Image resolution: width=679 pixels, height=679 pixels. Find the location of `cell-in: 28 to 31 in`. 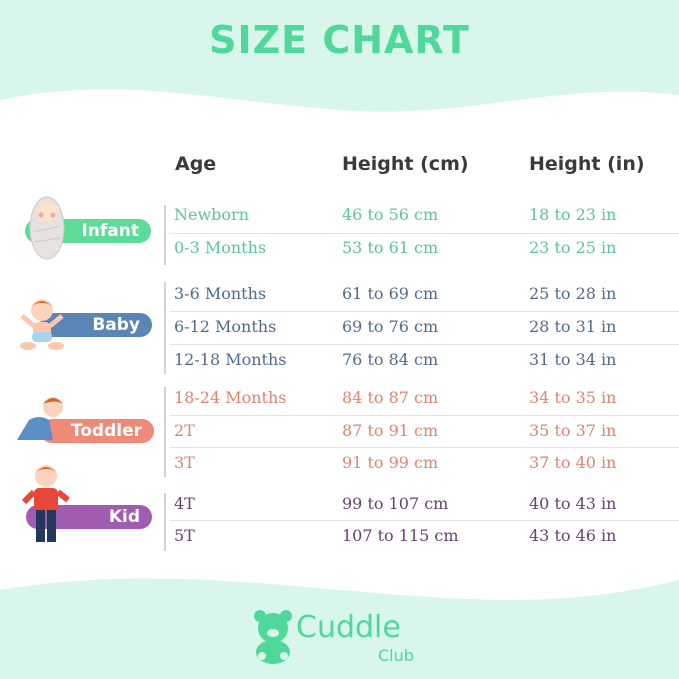

cell-in: 28 to 31 in is located at coordinates (573, 326).